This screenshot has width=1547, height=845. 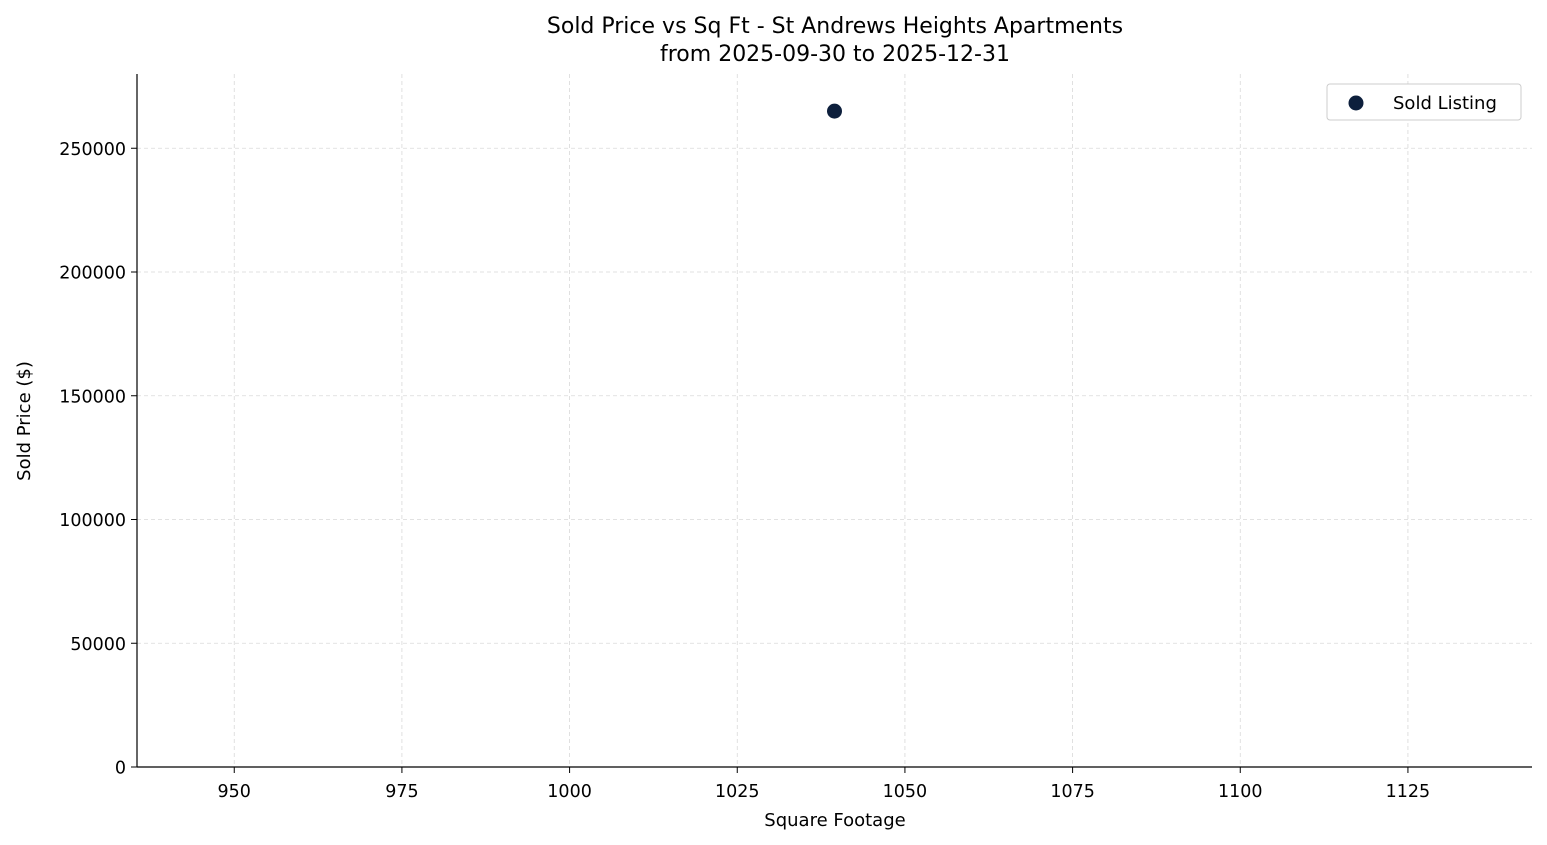 I want to click on y-axis-label: Sold Price ($), so click(x=24, y=421).